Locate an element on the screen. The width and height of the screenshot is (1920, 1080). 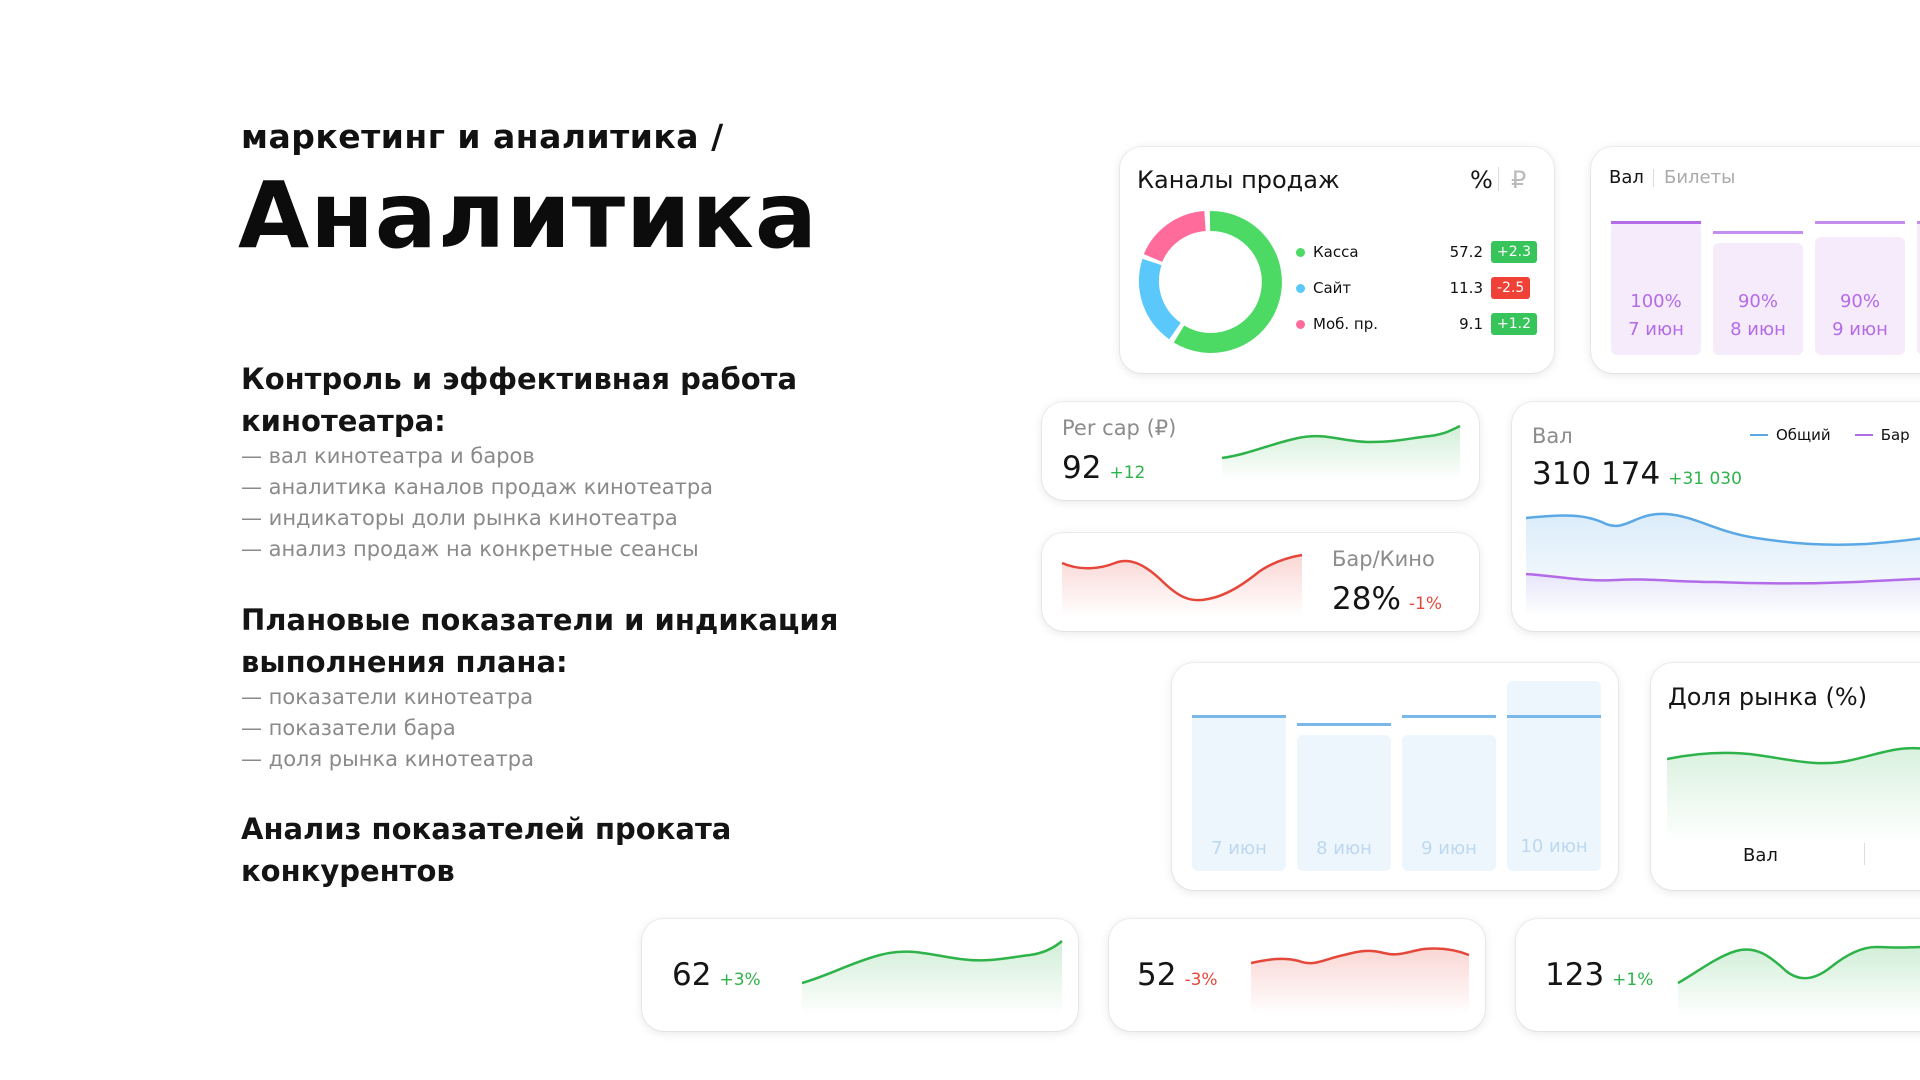
bullet-item: — индикаторы доли рынка кинотеатра is located at coordinates (459, 518).